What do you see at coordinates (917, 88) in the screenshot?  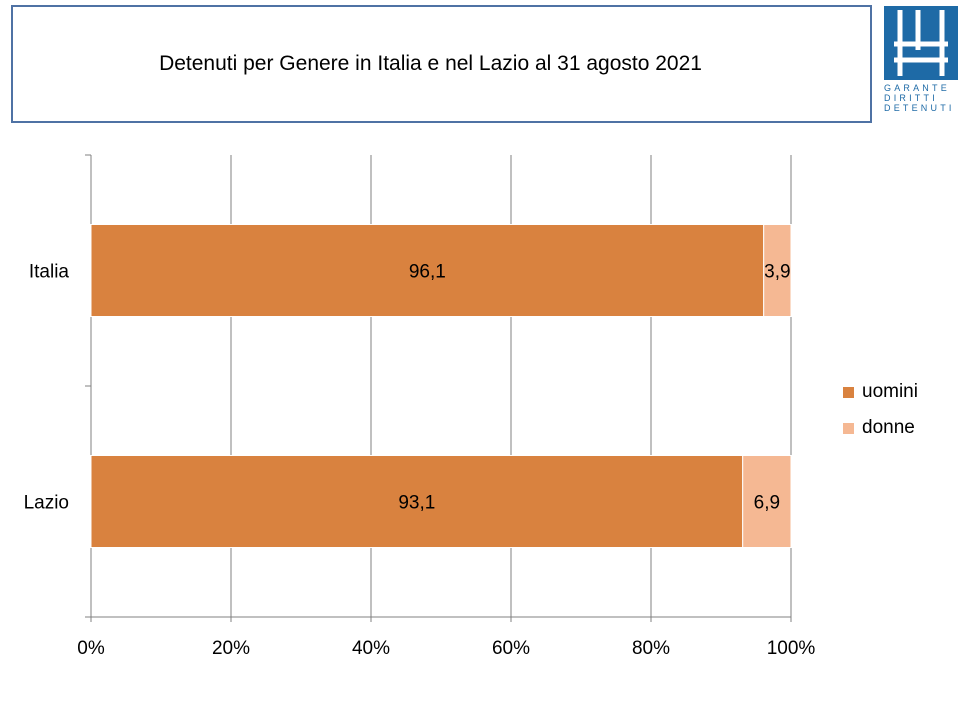 I see `logo-line-1: GARANTE` at bounding box center [917, 88].